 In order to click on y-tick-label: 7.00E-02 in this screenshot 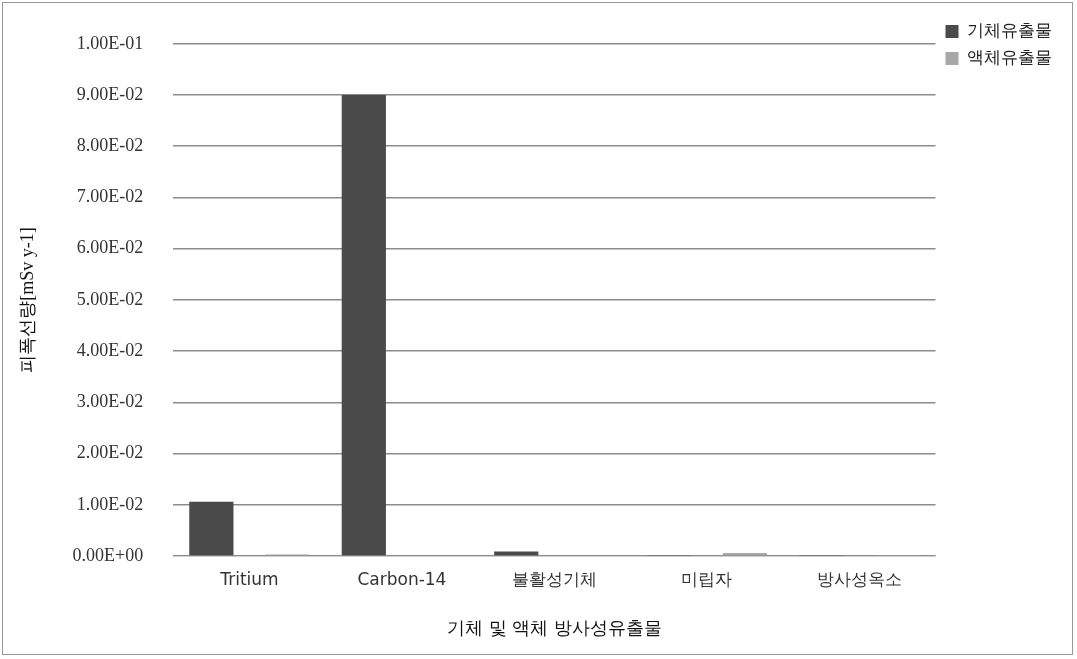, I will do `click(110, 196)`.